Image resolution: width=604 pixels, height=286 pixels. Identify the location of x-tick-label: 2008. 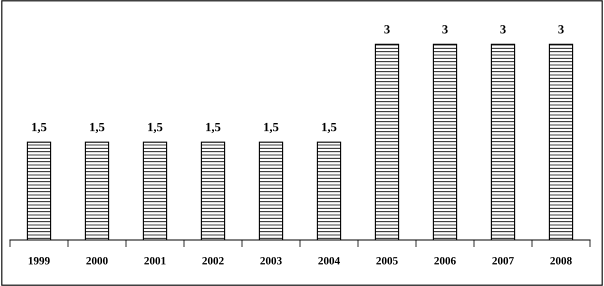
(561, 260).